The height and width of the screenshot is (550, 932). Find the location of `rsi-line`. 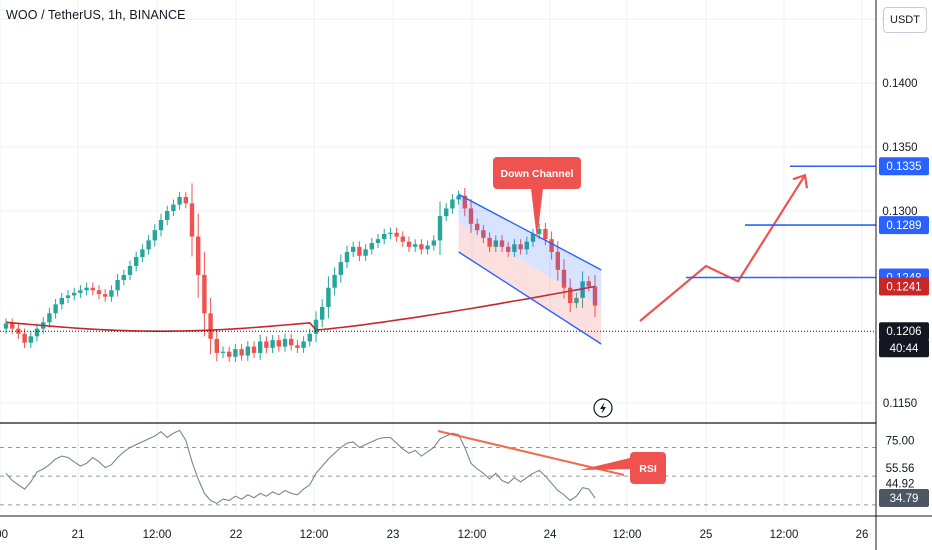

rsi-line is located at coordinates (300, 467).